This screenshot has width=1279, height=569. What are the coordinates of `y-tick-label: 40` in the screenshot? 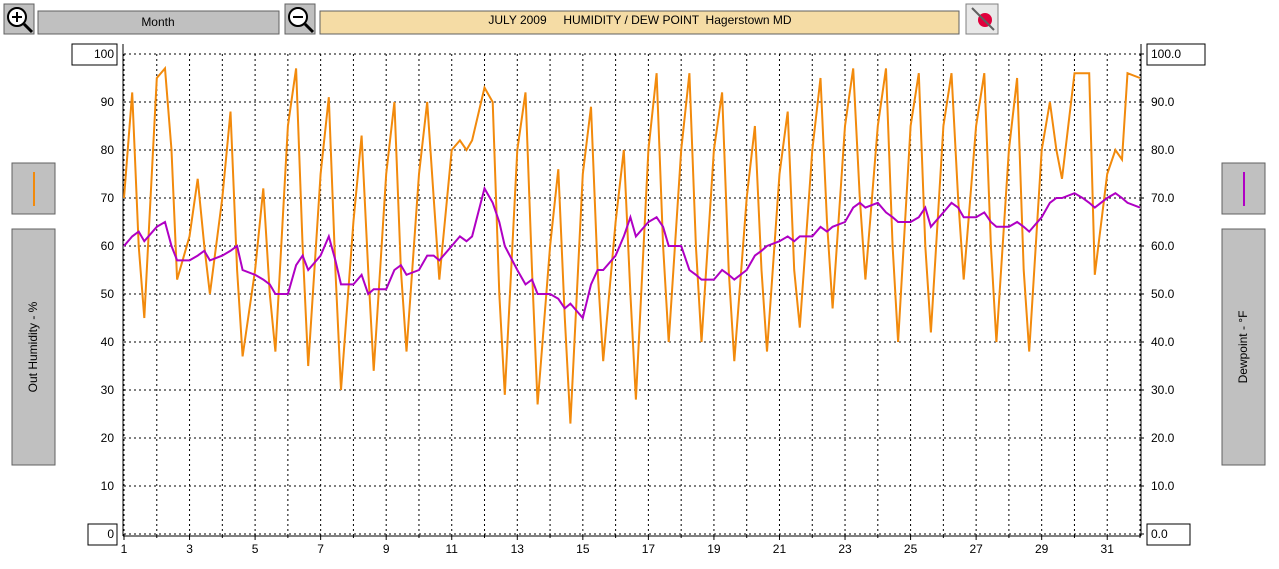 It's located at (108, 342).